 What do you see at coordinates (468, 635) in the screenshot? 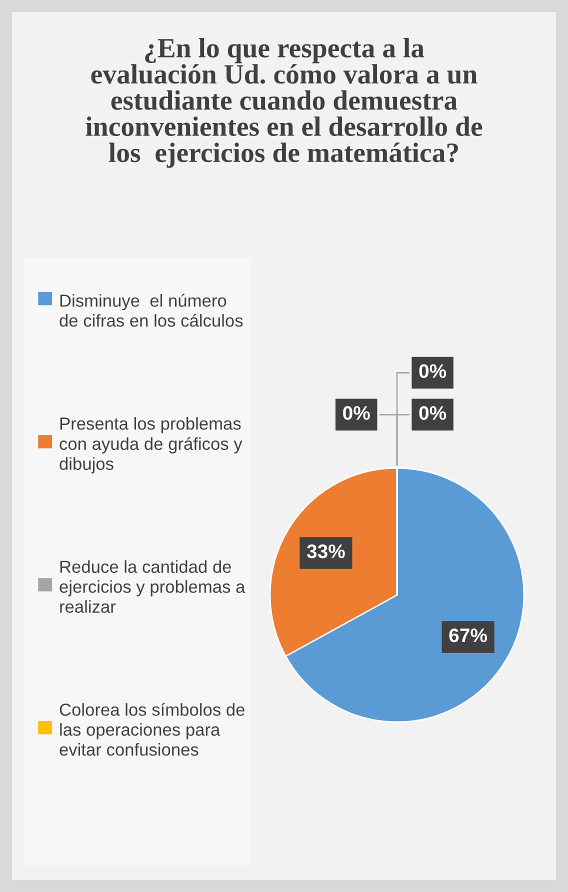
I see `data-label: 67%` at bounding box center [468, 635].